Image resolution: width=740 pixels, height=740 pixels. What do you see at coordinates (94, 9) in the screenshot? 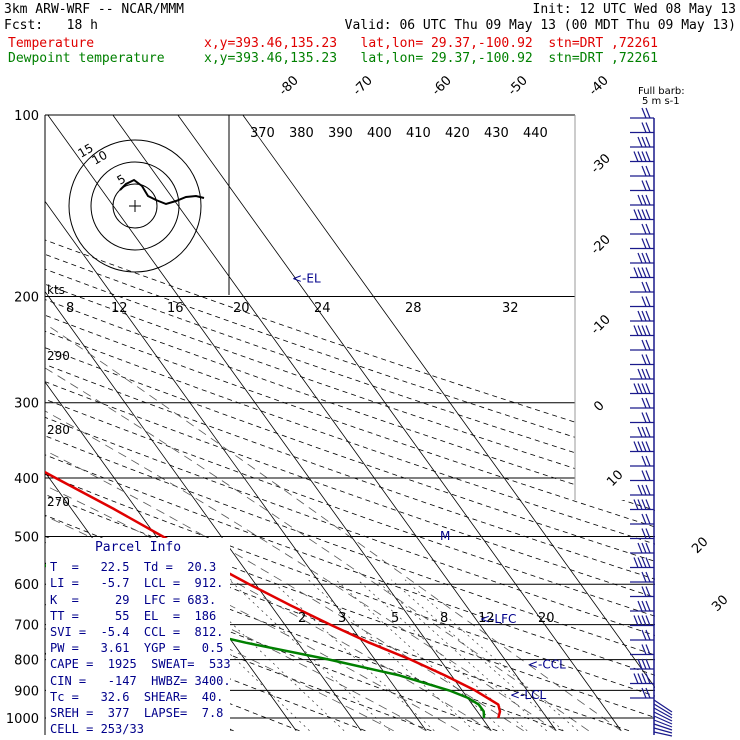
I see `model-title: 3km ARW-WRF -- NCAR/MMM` at bounding box center [94, 9].